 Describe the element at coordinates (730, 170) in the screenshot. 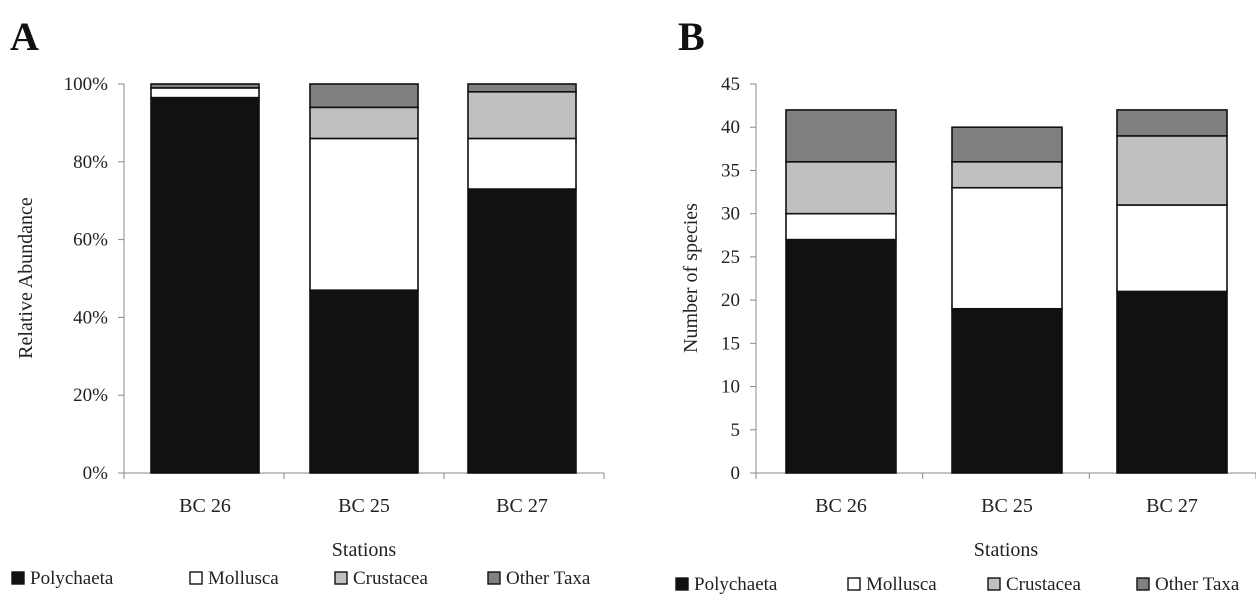

I see `y-tick-label: 35` at that location.